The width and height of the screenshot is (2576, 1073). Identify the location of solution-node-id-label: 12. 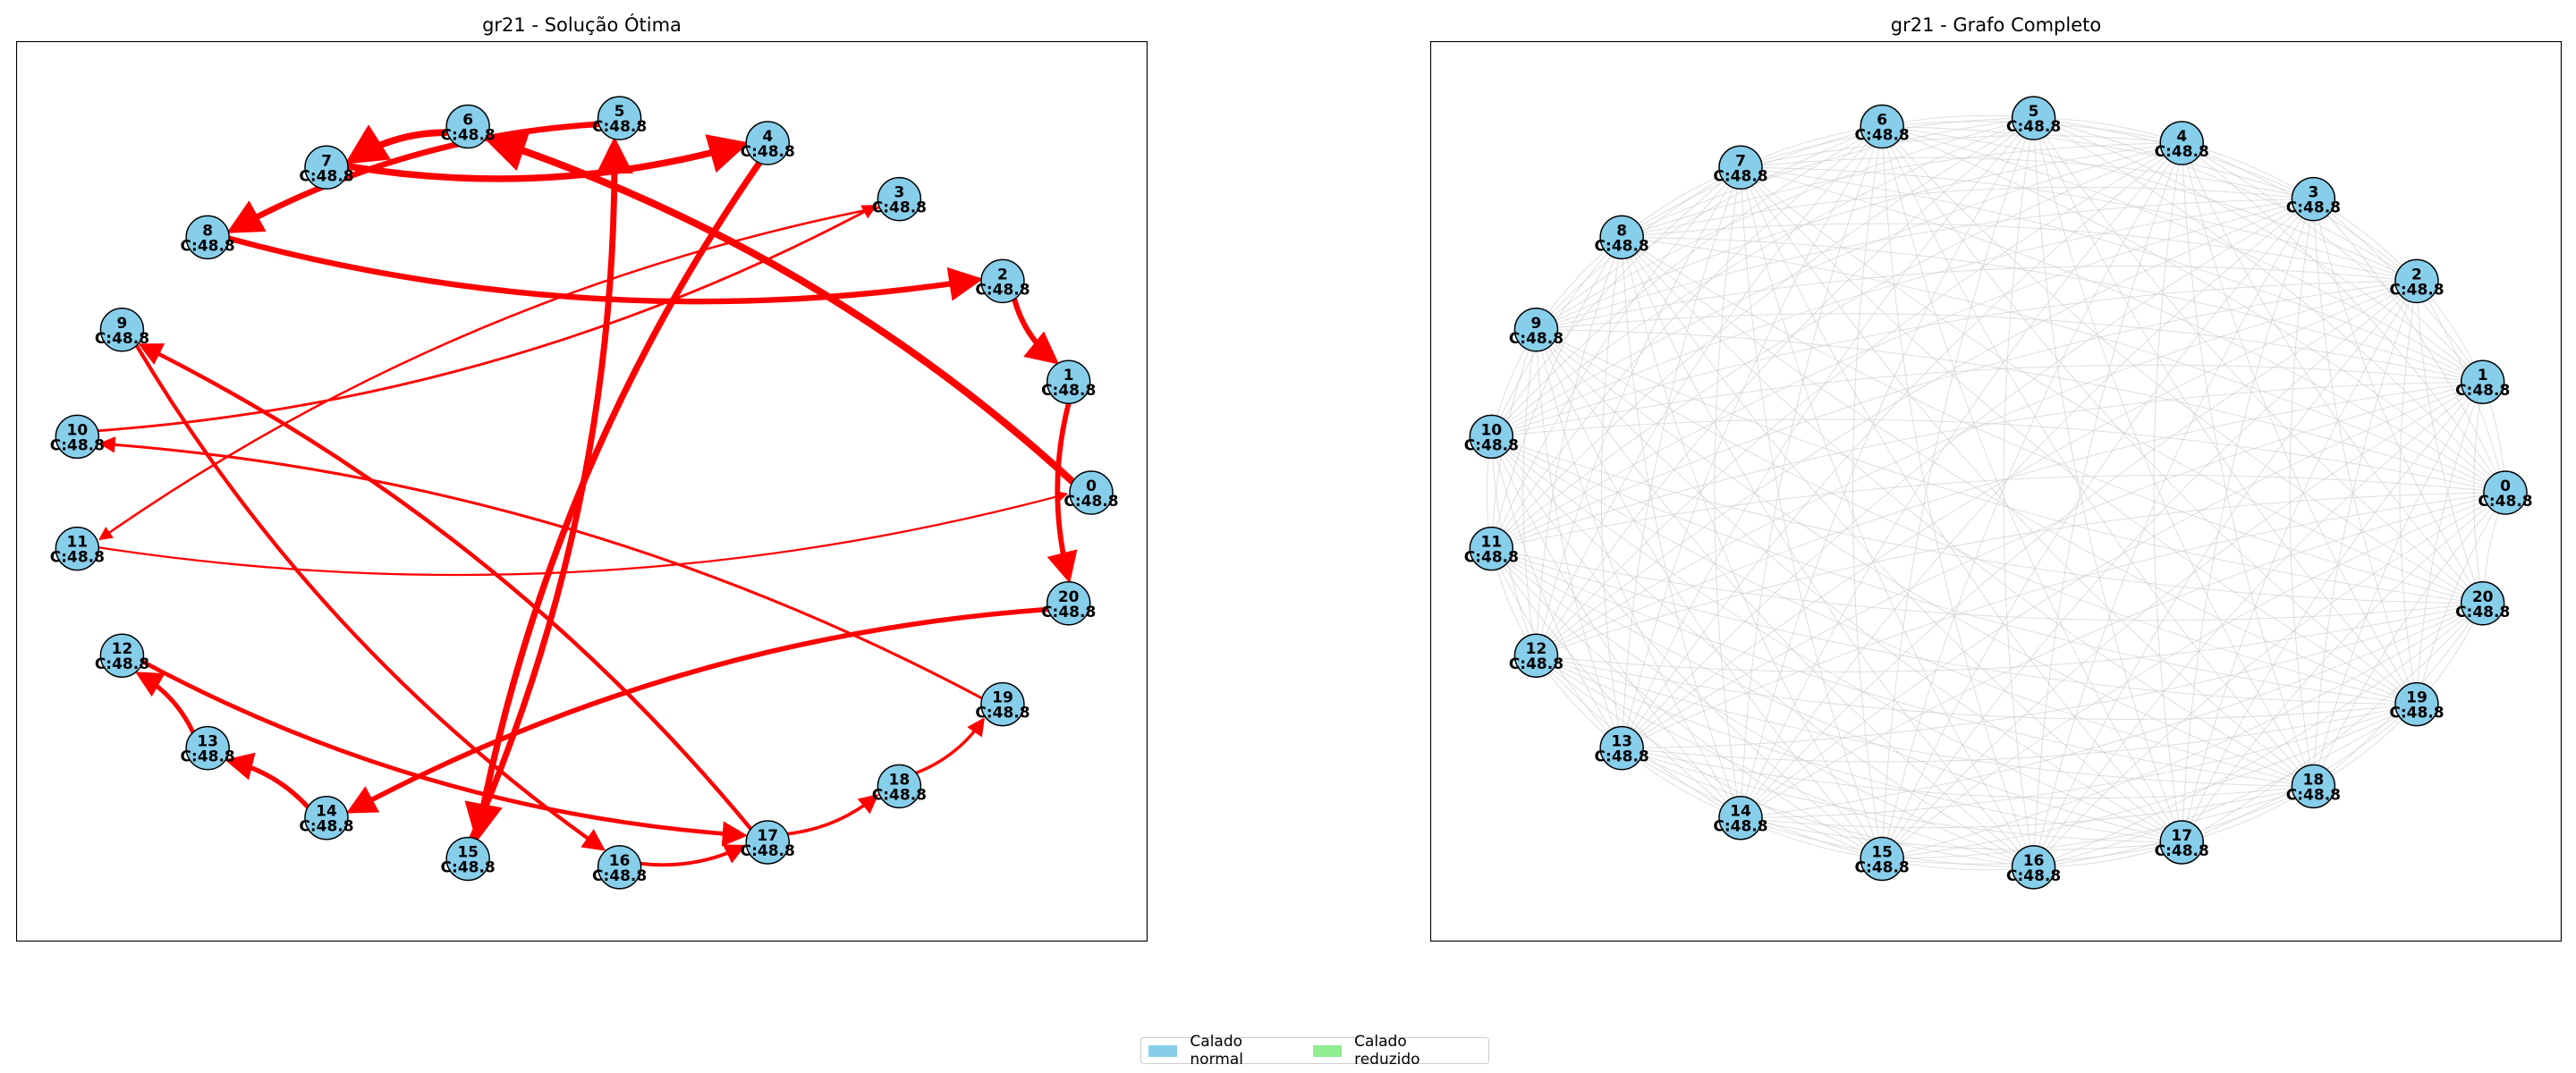
(122, 649).